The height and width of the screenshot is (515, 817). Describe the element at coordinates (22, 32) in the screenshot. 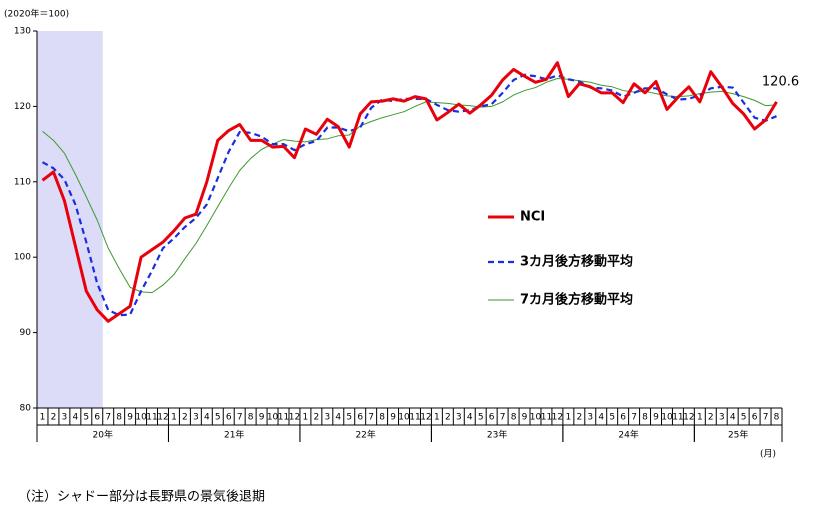

I see `y-tick-label: 130` at that location.